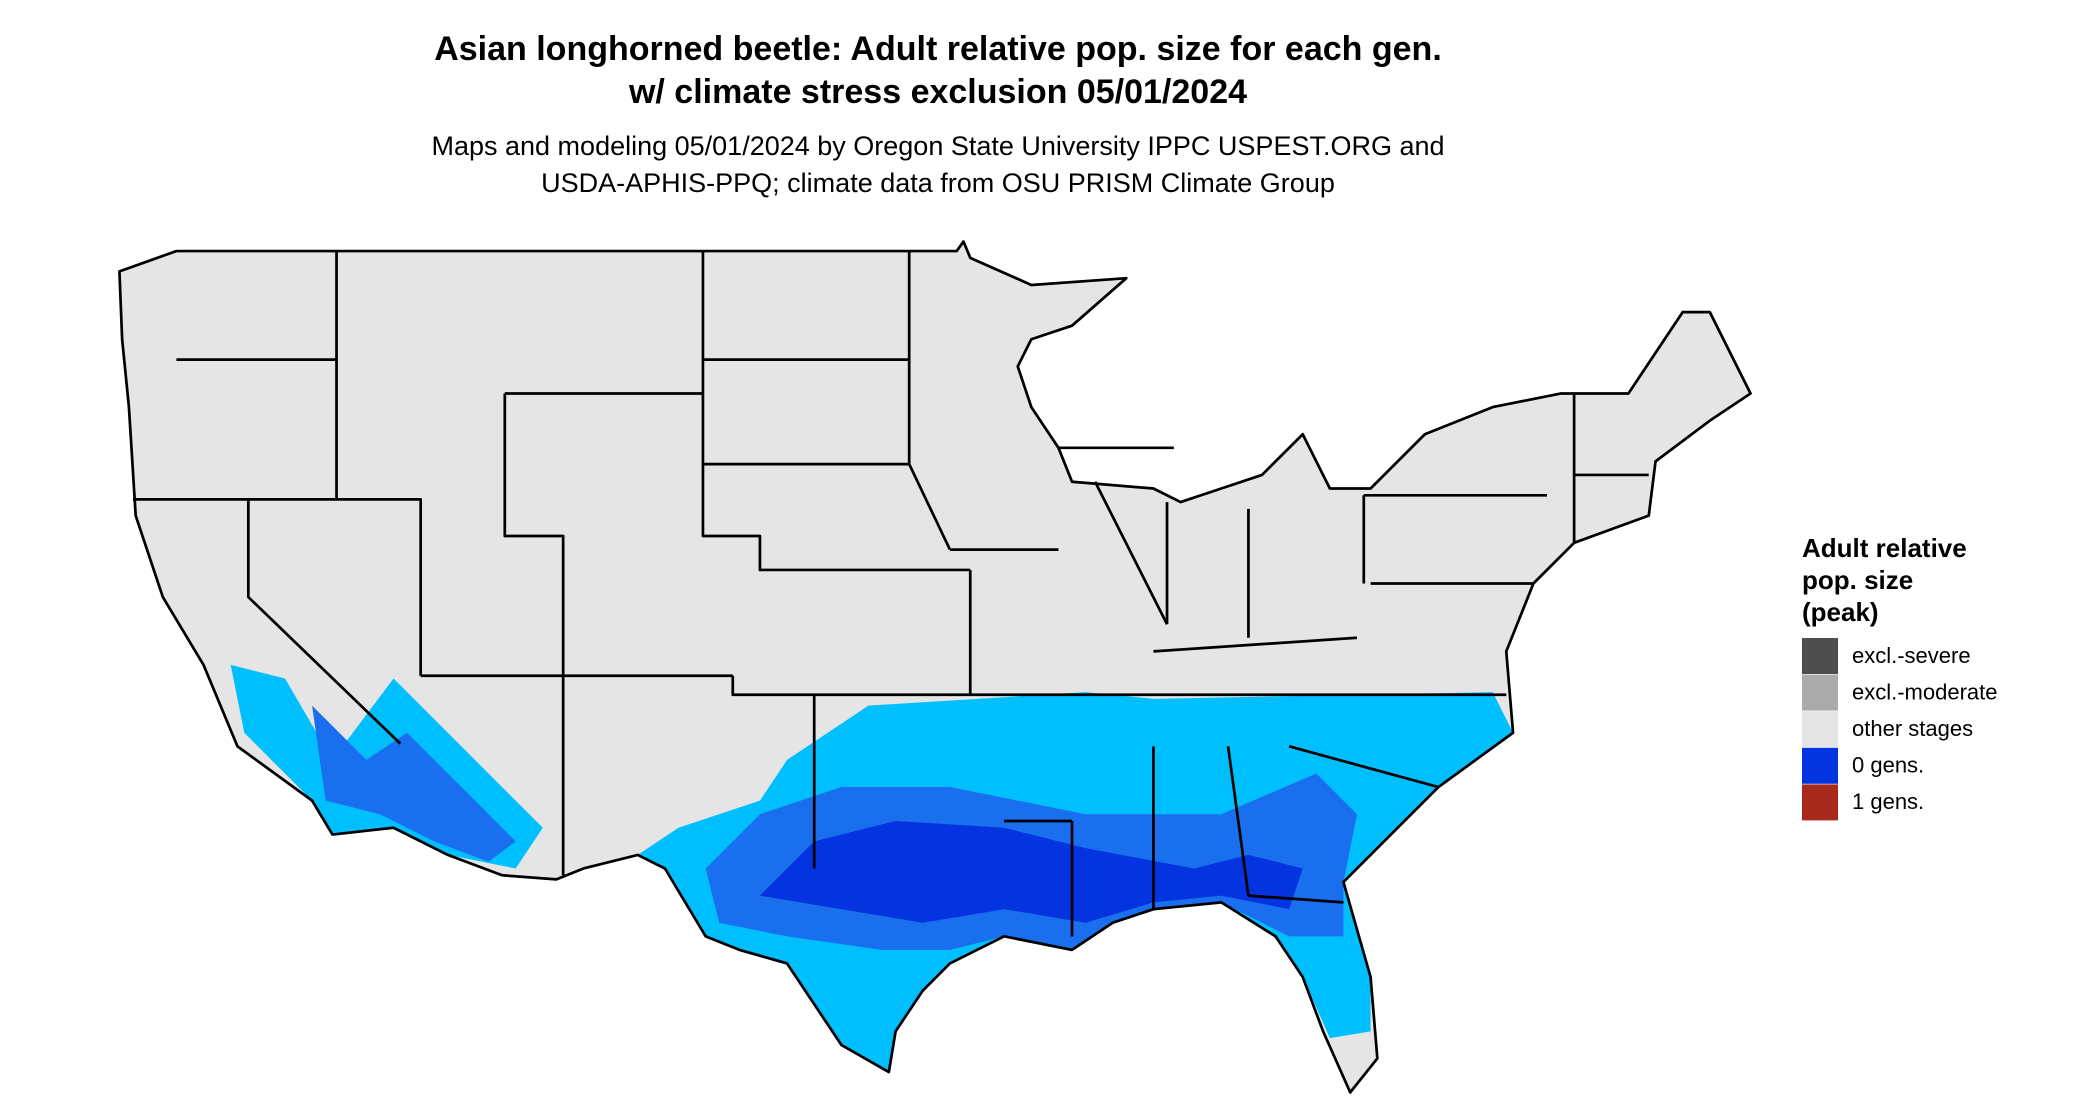 Image resolution: width=2100 pixels, height=1116 pixels. I want to click on zone-mid, so click(414, 783).